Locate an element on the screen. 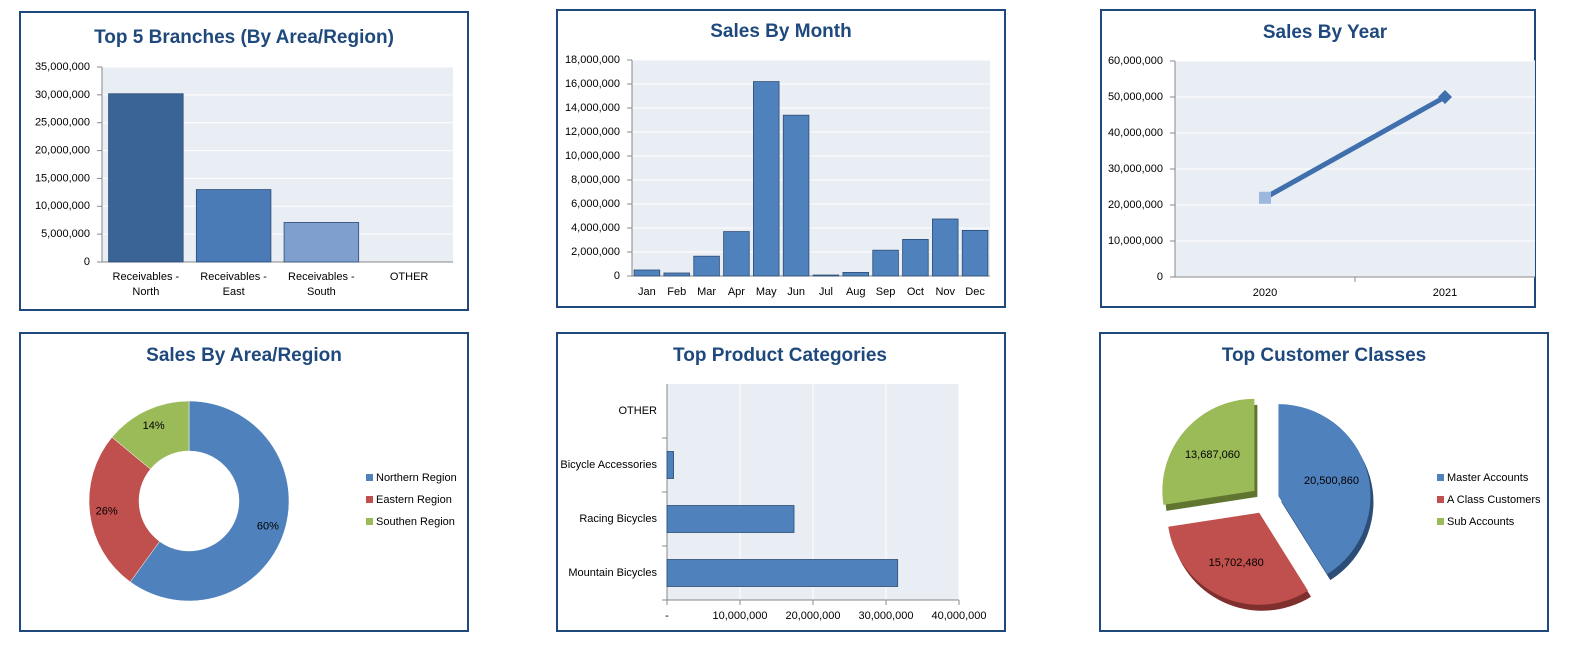  x-tick-label: Nov is located at coordinates (945, 292).